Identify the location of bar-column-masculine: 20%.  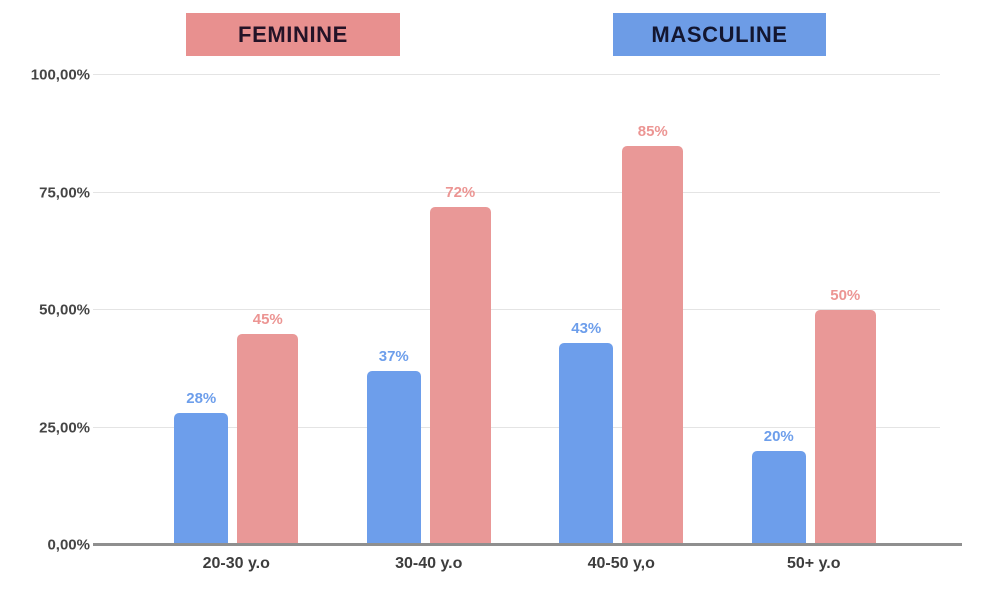
(778, 310).